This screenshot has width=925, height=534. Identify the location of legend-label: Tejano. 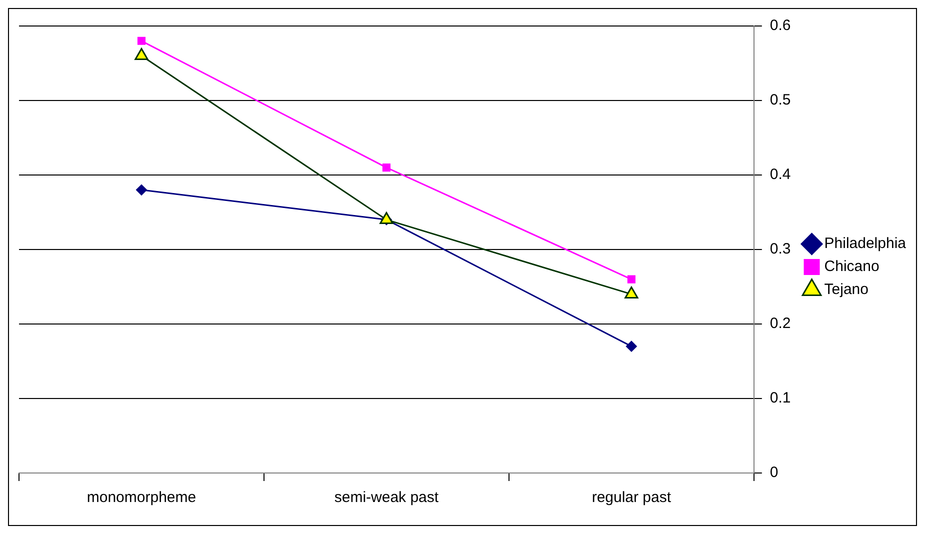
(846, 289).